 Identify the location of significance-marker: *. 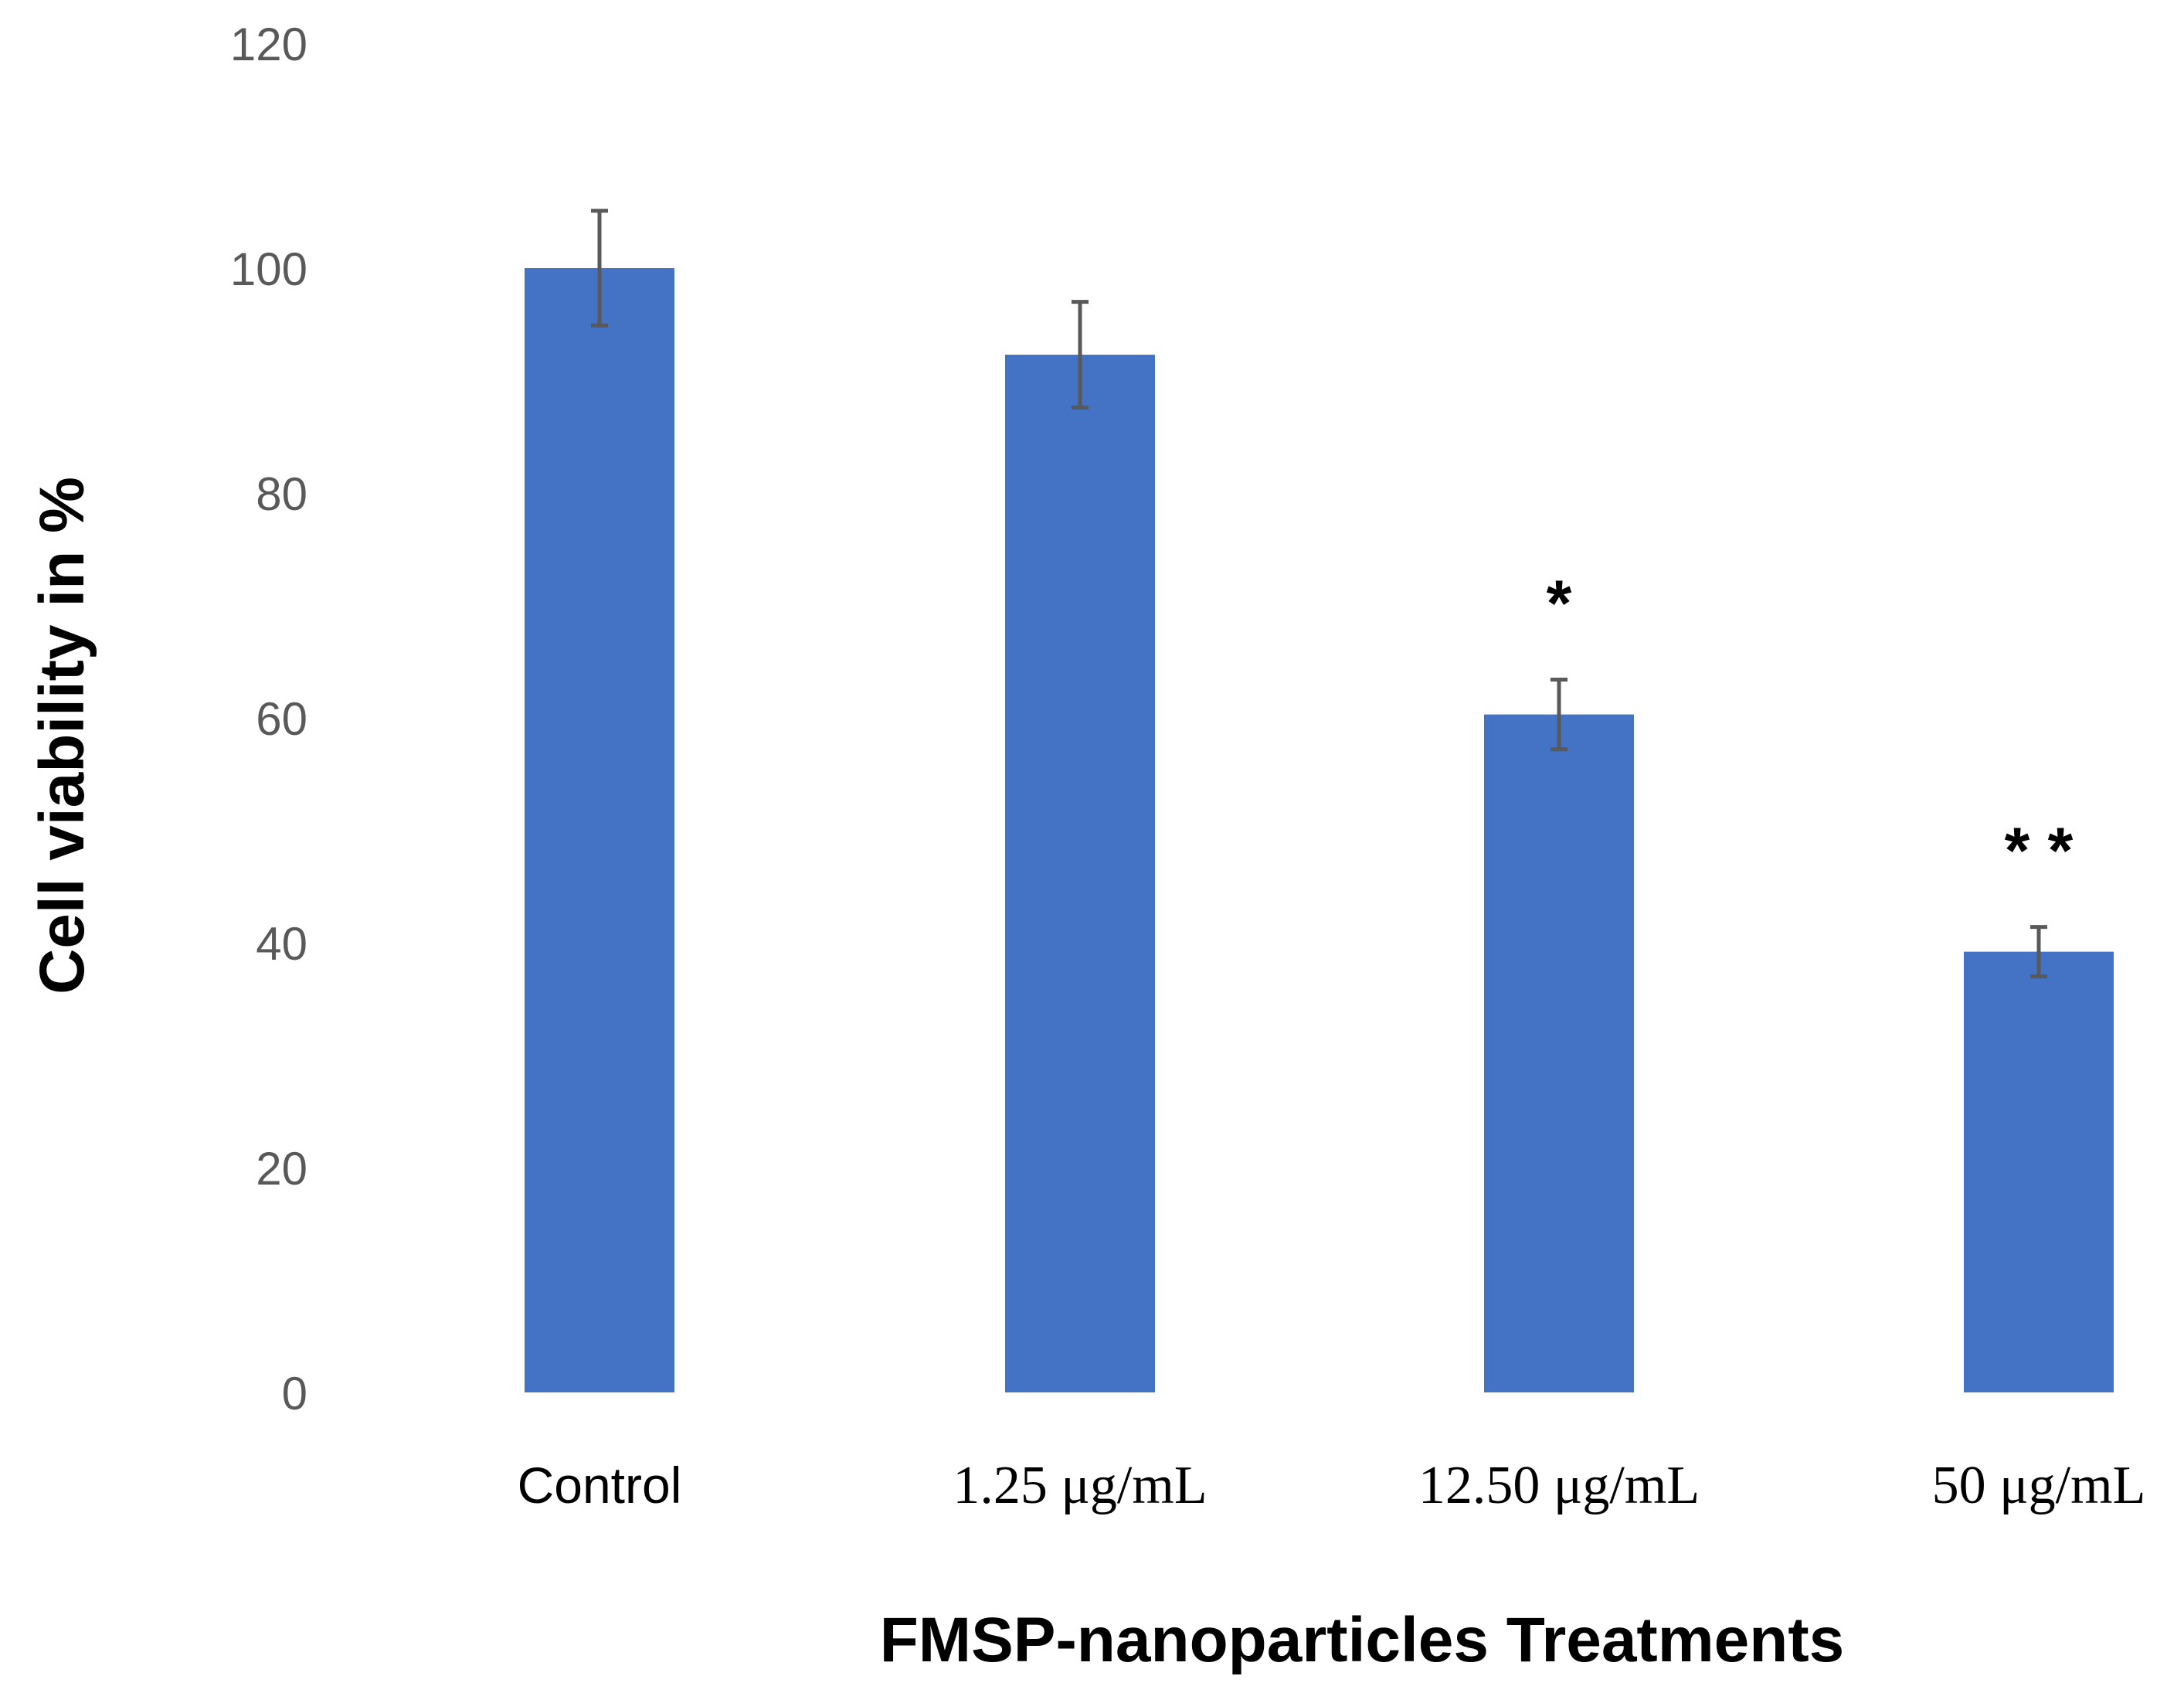
(1559, 603).